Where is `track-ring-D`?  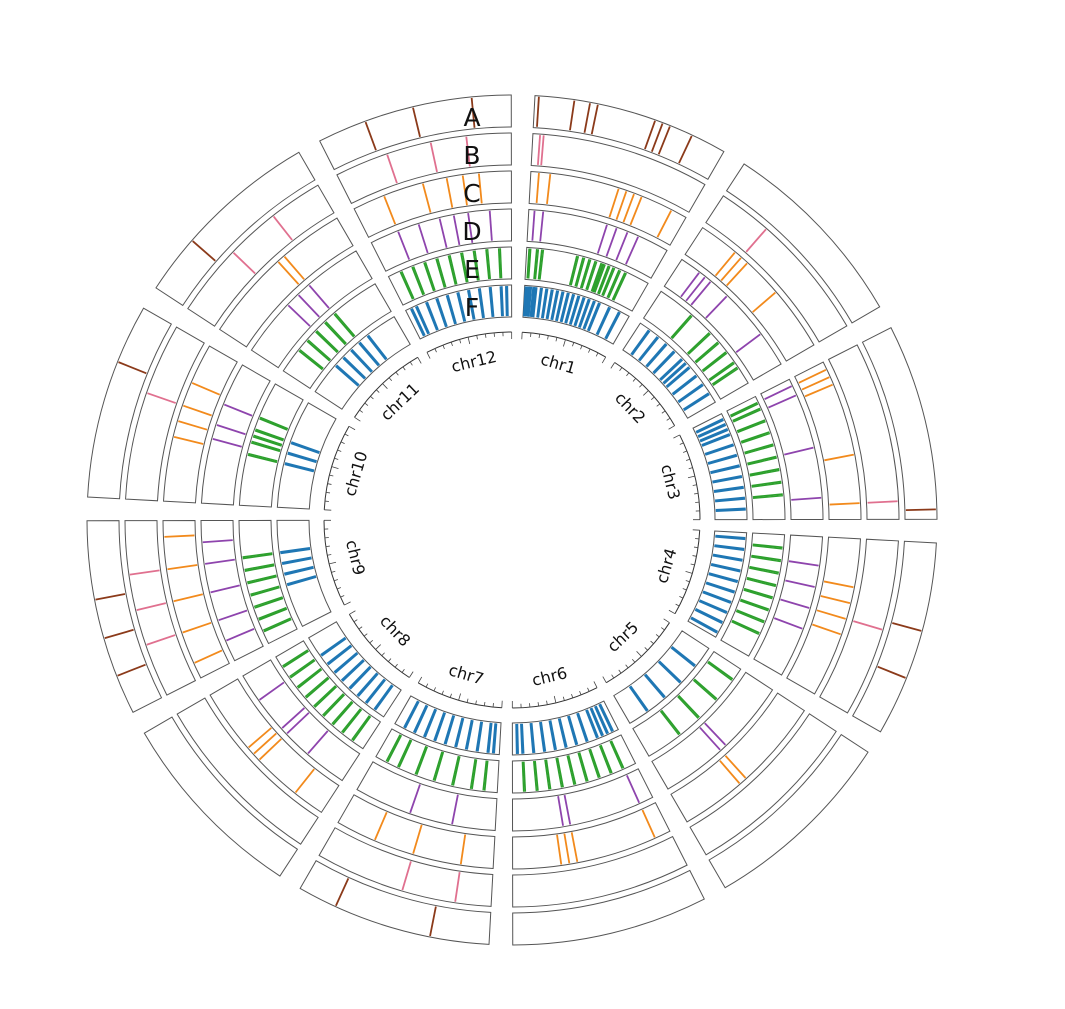 track-ring-D is located at coordinates (792, 449).